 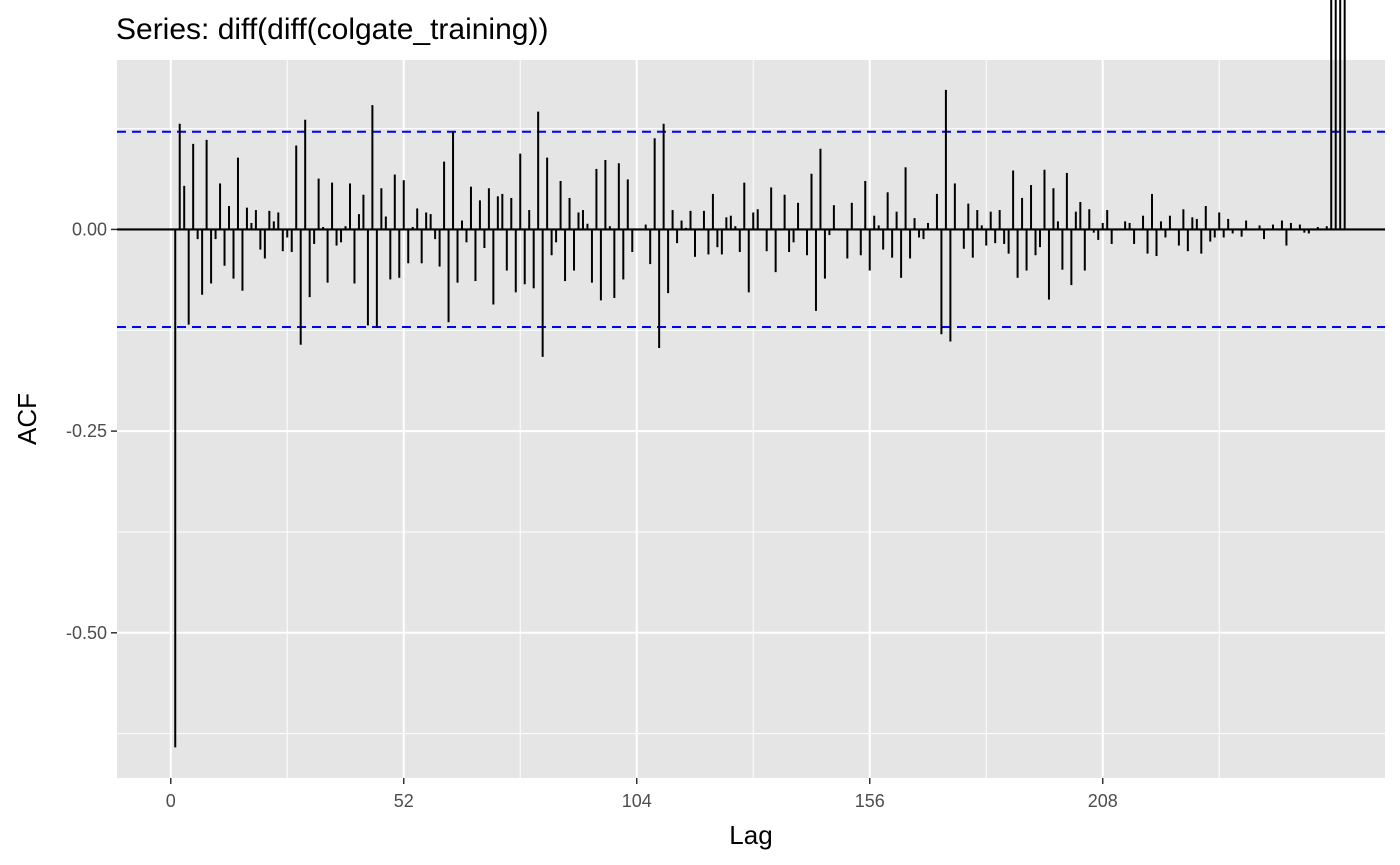 What do you see at coordinates (86, 431) in the screenshot?
I see `y-tick-label: -0.25` at bounding box center [86, 431].